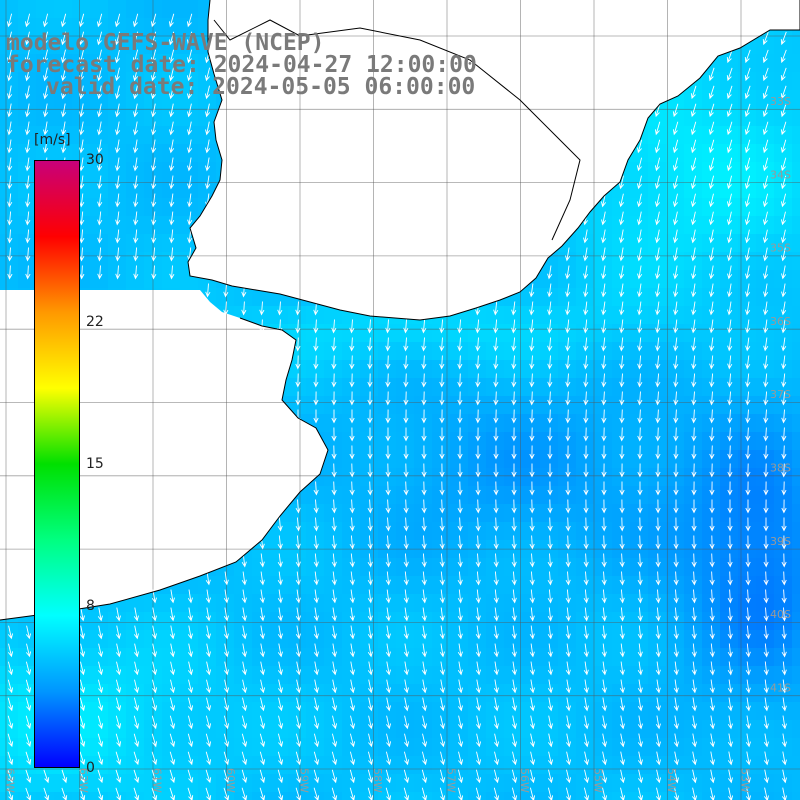  Describe the element at coordinates (671, 780) in the screenshot. I see `lon-label: 54W` at that location.